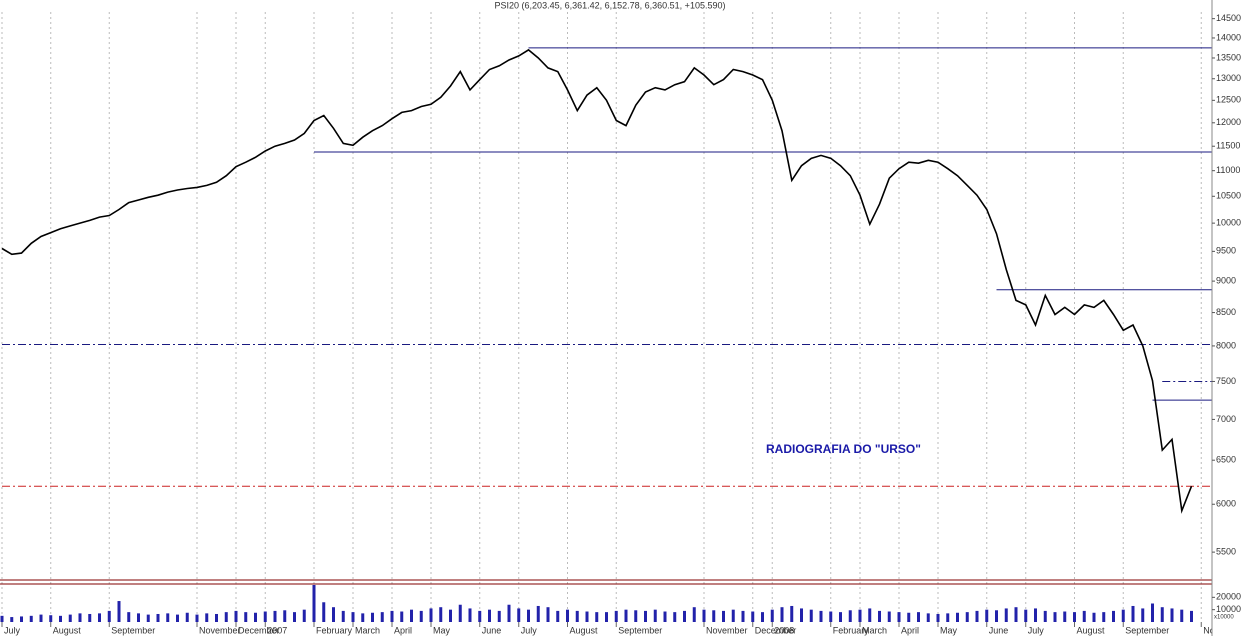 The height and width of the screenshot is (636, 1250). I want to click on x-tick-label: 2008, so click(784, 630).